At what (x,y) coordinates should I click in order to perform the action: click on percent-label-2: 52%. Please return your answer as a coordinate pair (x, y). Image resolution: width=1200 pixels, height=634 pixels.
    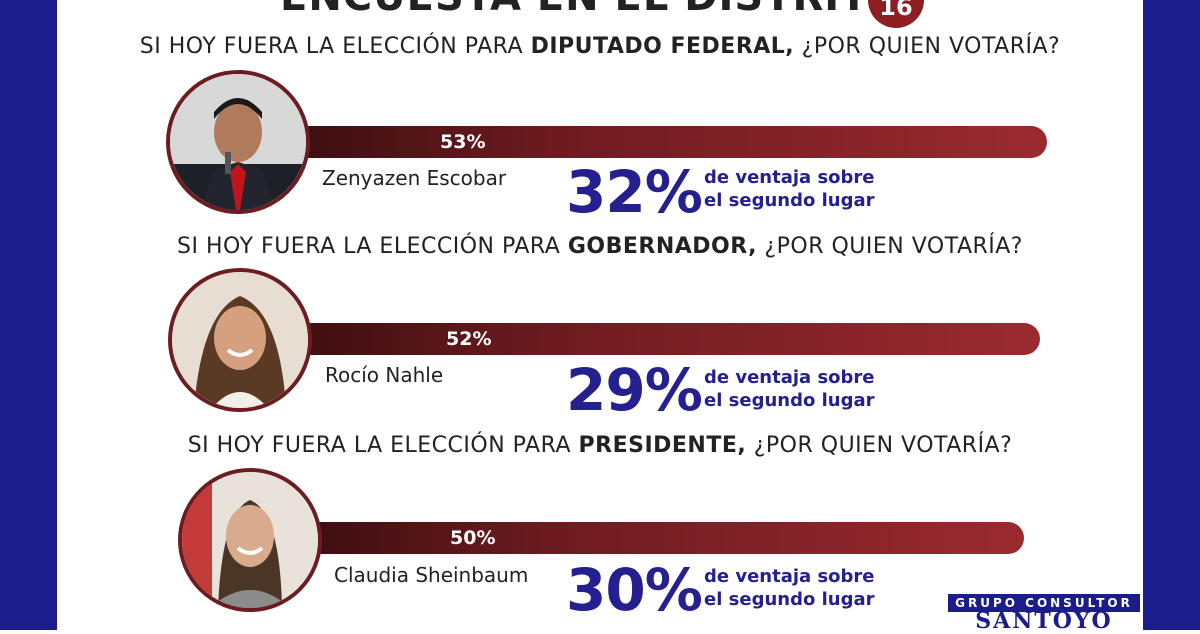
    Looking at the image, I should click on (469, 339).